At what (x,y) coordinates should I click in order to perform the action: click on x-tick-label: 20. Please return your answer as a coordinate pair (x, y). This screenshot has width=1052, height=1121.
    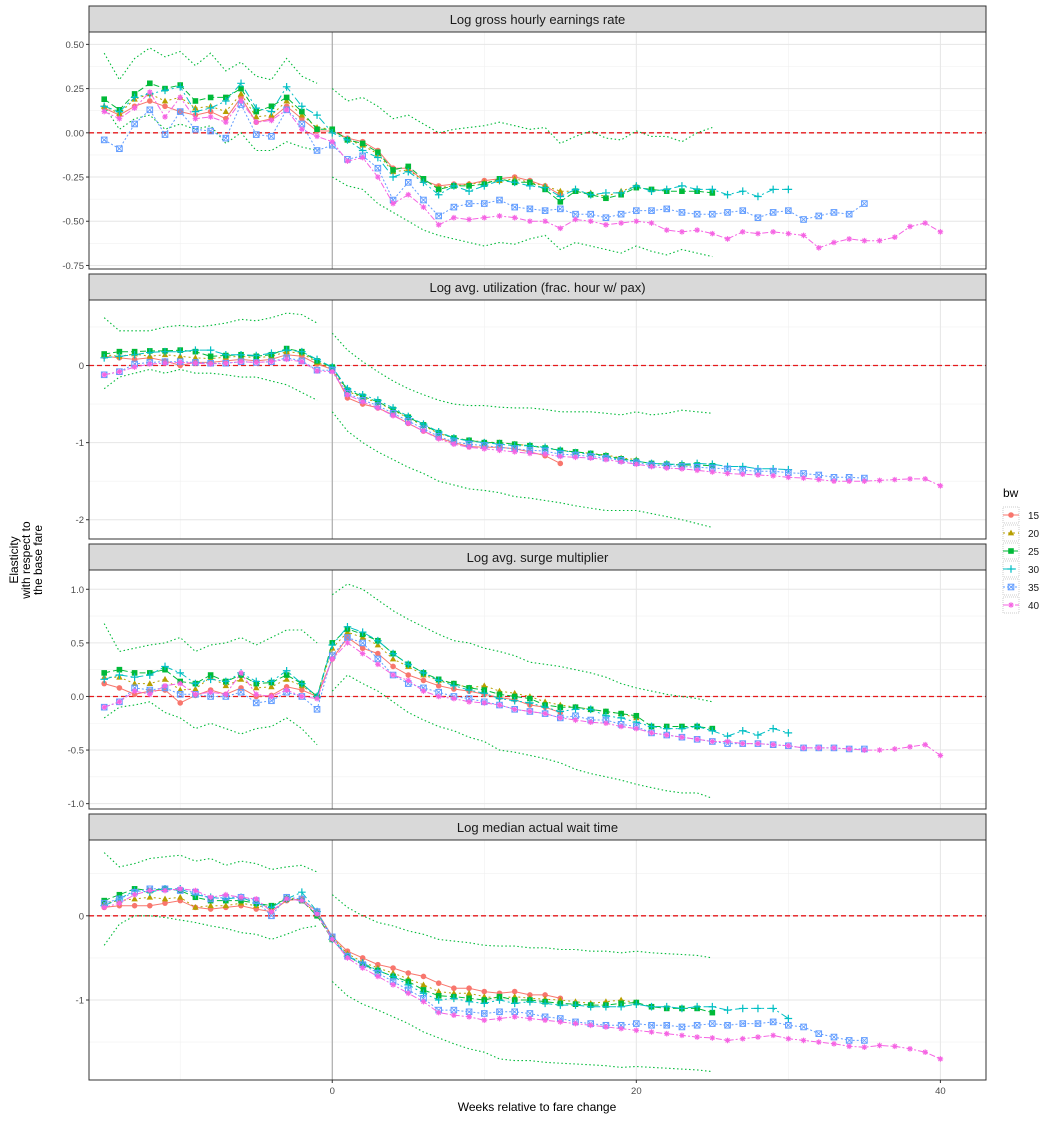
    Looking at the image, I should click on (636, 1091).